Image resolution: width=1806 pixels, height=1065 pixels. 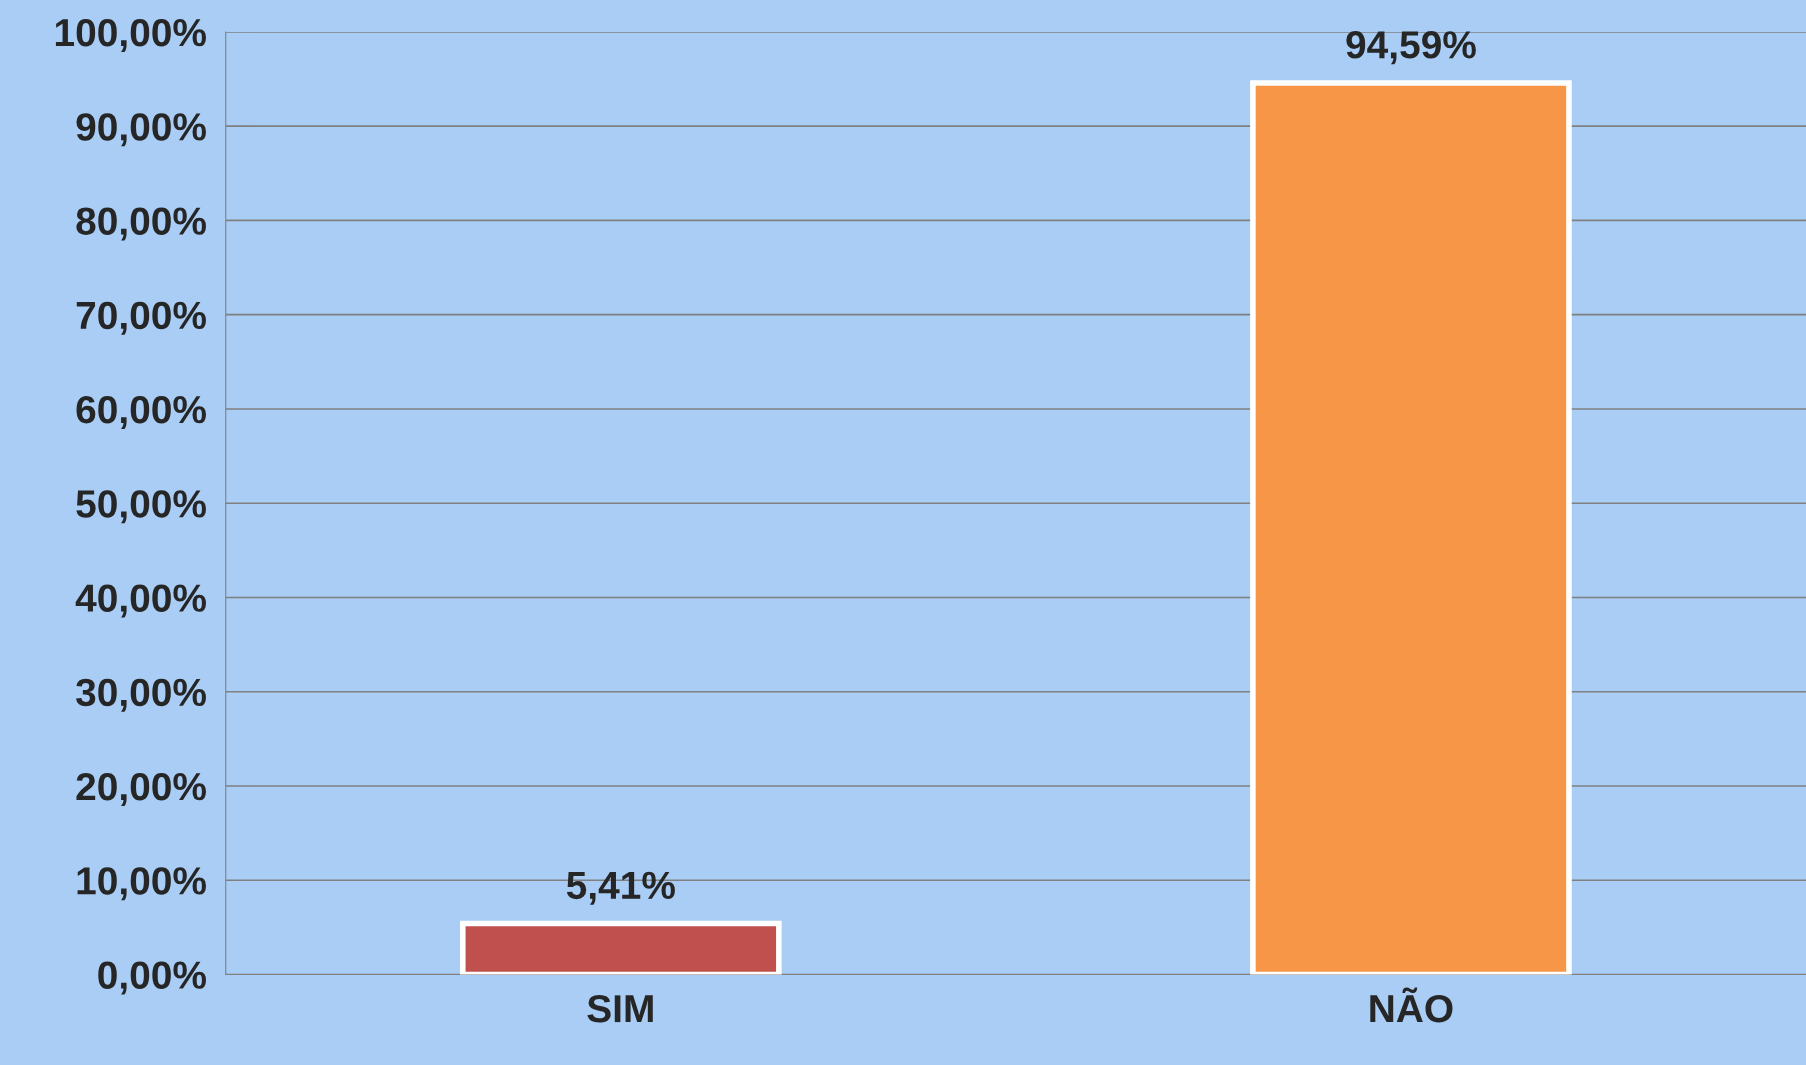 What do you see at coordinates (141, 412) in the screenshot?
I see `y-tick-label: 60,00%` at bounding box center [141, 412].